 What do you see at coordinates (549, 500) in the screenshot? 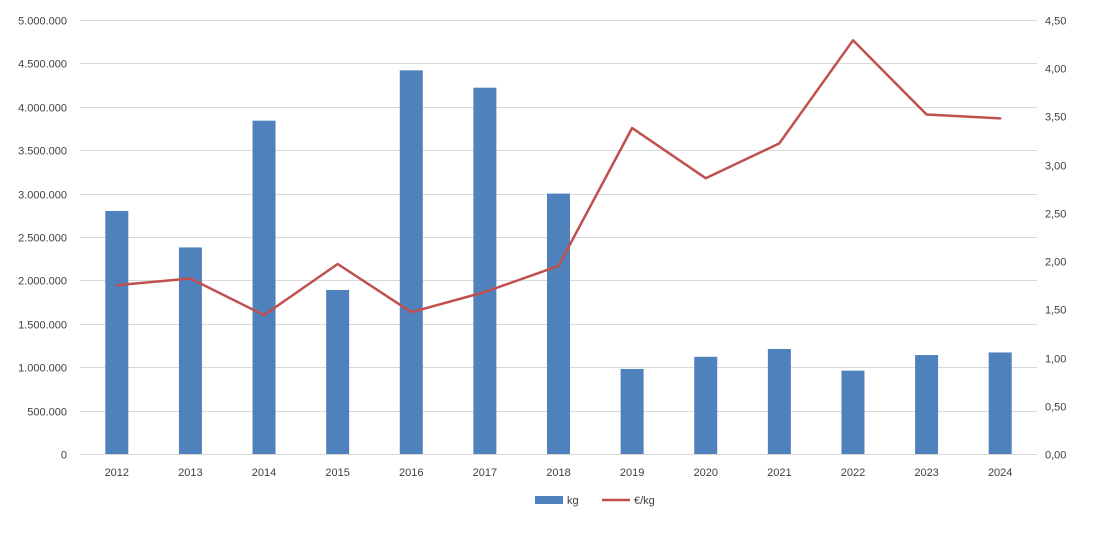
I see `legend-kg-swatch` at bounding box center [549, 500].